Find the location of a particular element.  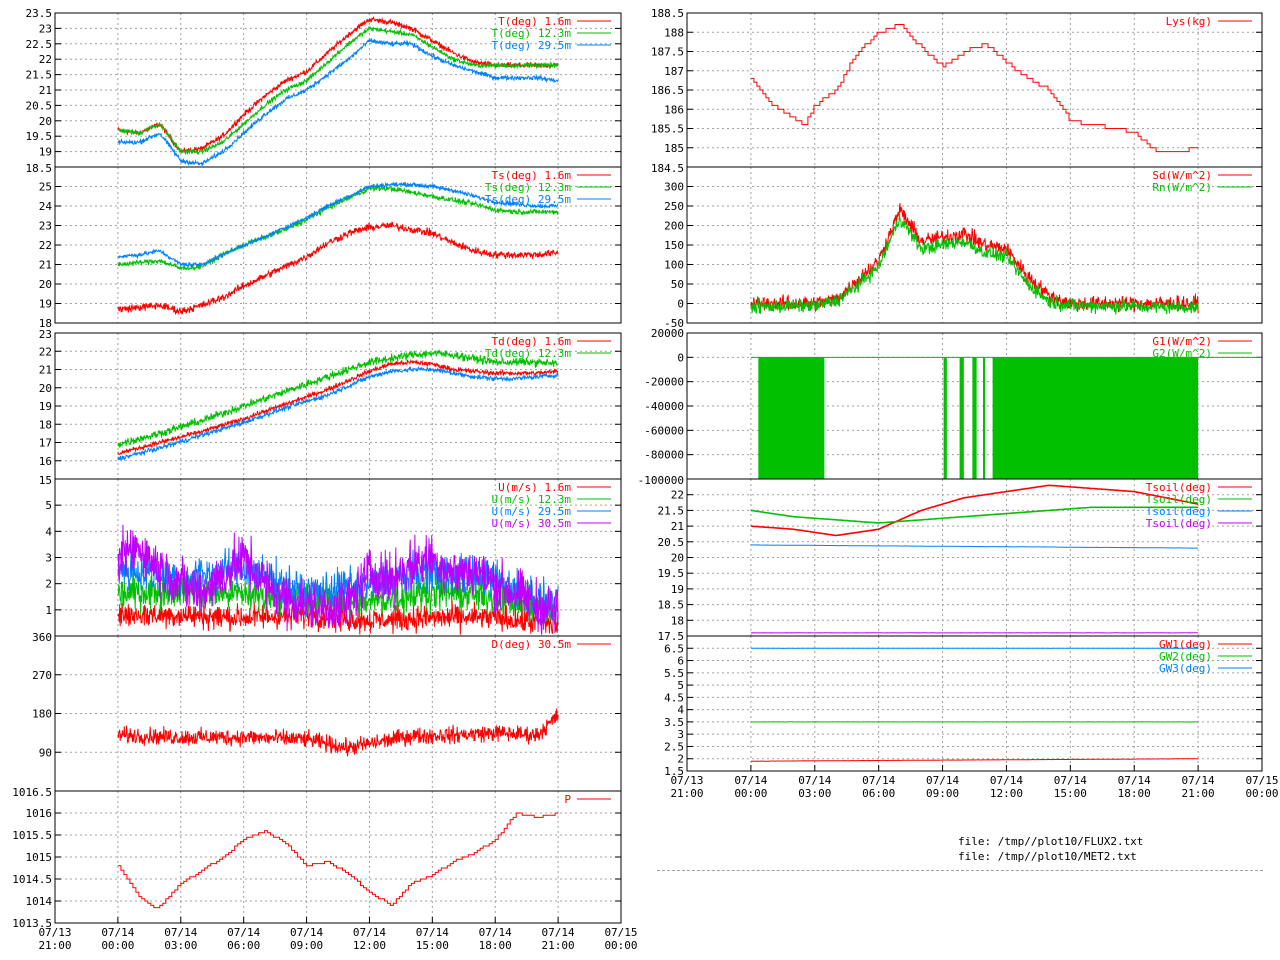

y-tick-label: -80000 is located at coordinates (664, 455).